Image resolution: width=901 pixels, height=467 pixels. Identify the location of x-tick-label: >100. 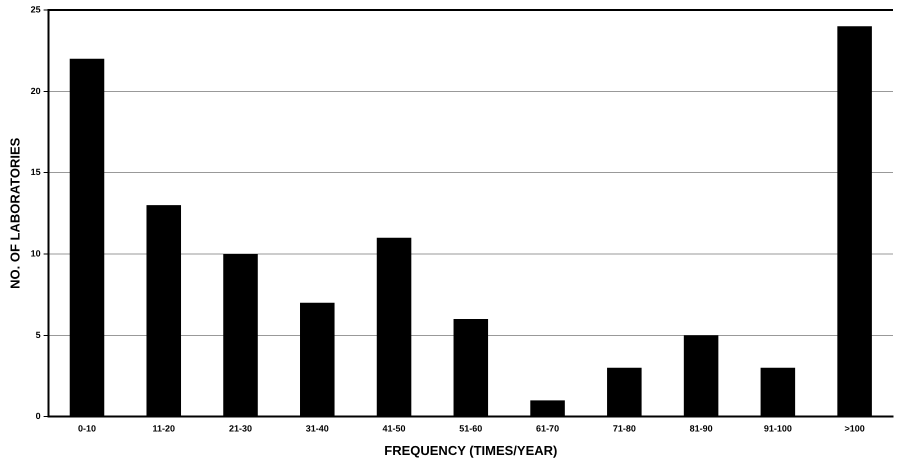
(854, 428).